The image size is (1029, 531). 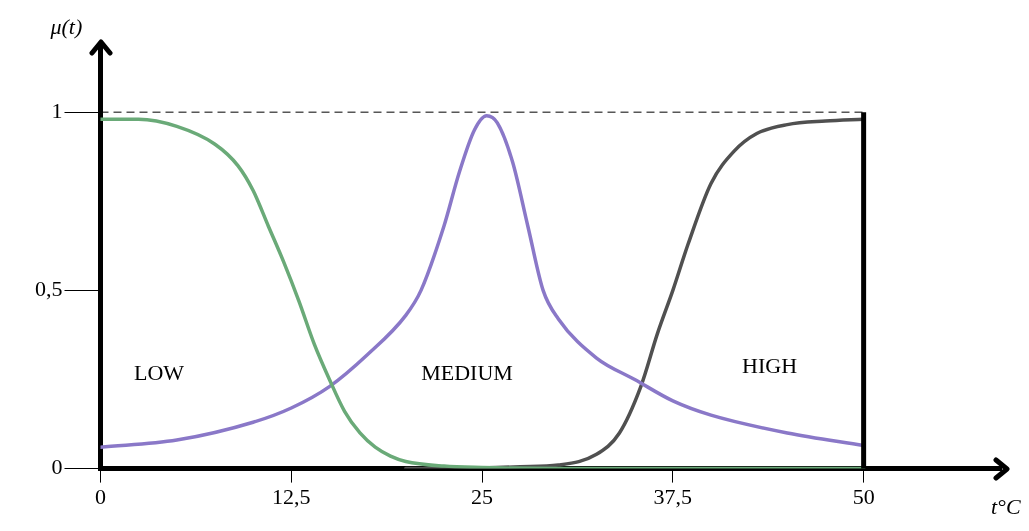 I want to click on x-tick-label: 12,5, so click(x=291, y=496).